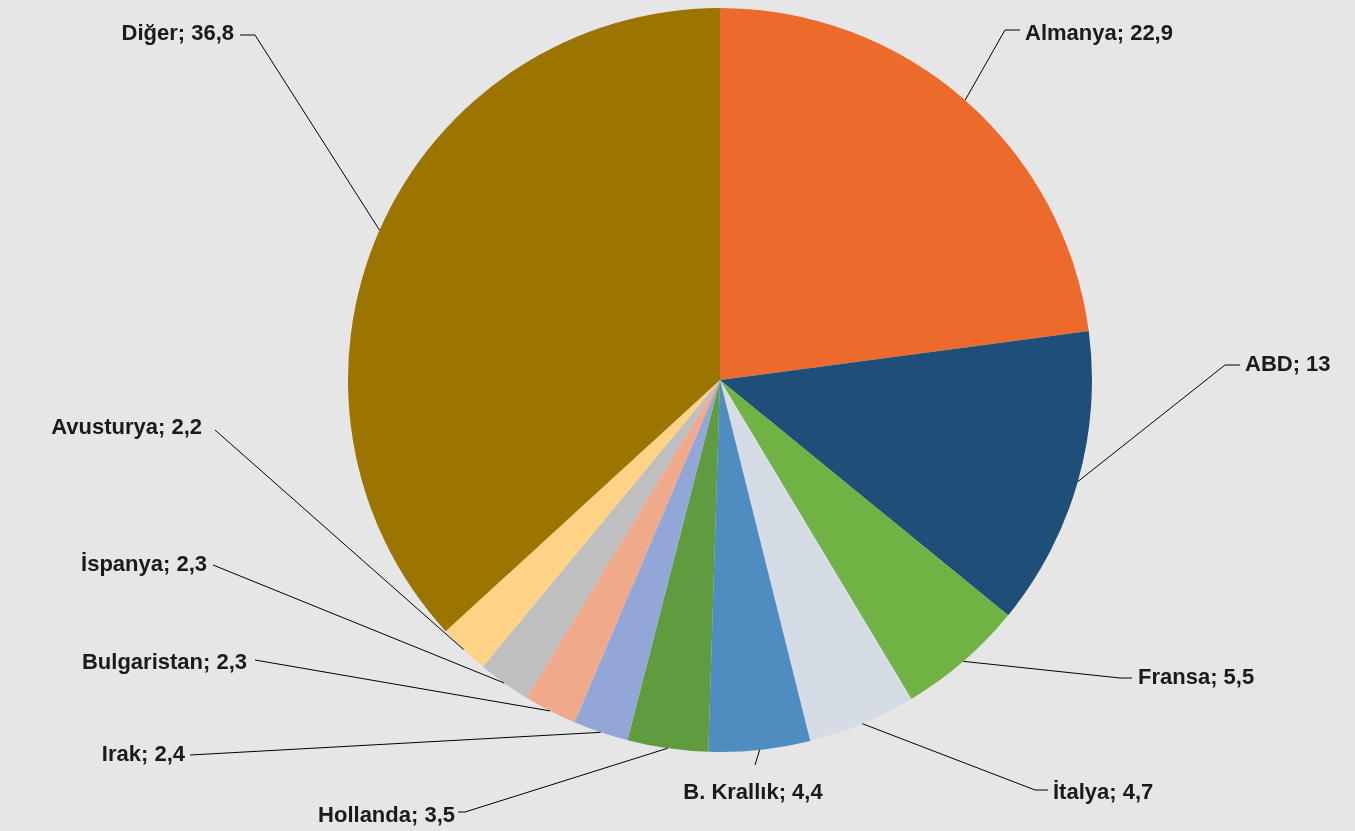  Describe the element at coordinates (1196, 676) in the screenshot. I see `slice-label: Fransa; 5,5` at that location.